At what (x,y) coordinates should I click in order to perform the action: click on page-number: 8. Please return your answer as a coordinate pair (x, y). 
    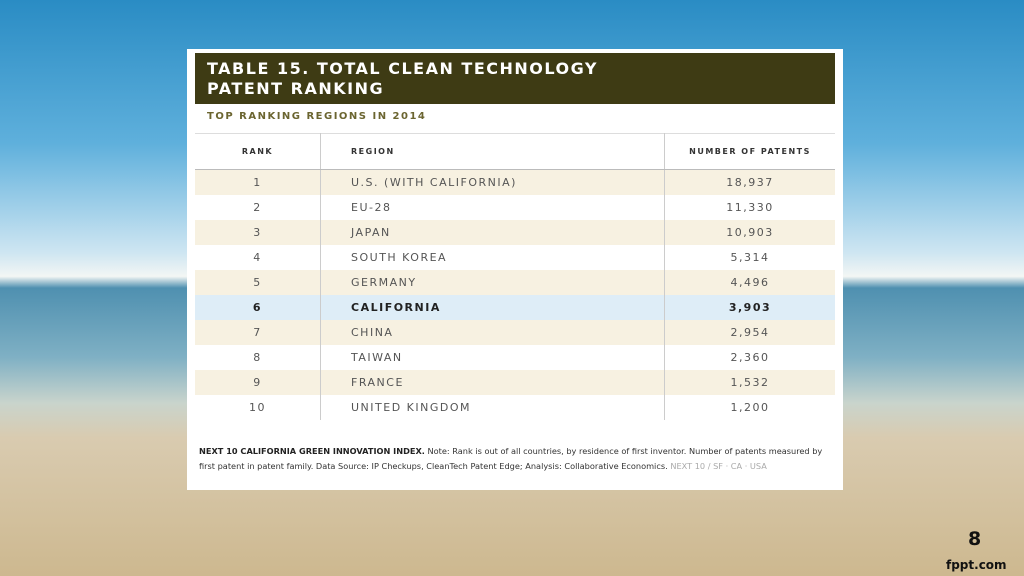
    Looking at the image, I should click on (975, 539).